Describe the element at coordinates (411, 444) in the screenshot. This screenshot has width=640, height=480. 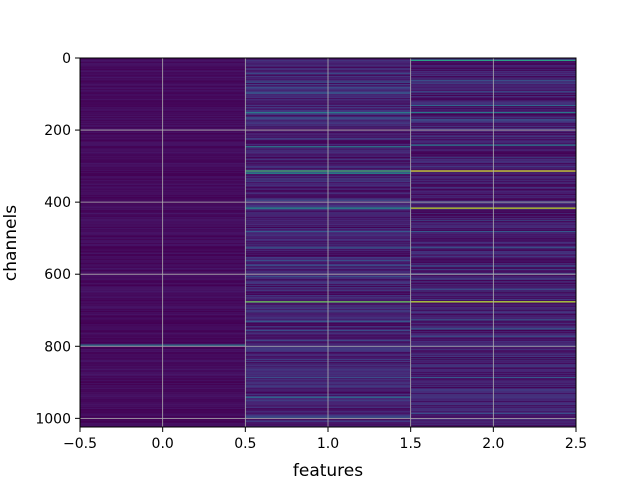
I see `x-tick-label: 1.5` at that location.